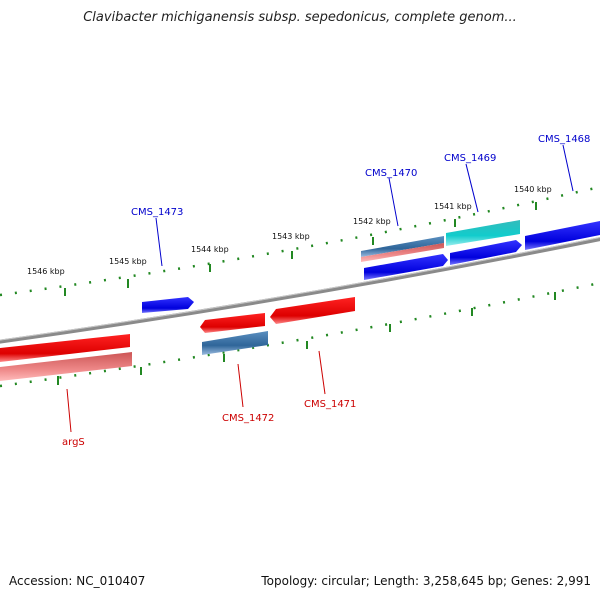 This screenshot has height=600, width=600. Describe the element at coordinates (533, 189) in the screenshot. I see `kbp-label: 1540 kbp` at that location.